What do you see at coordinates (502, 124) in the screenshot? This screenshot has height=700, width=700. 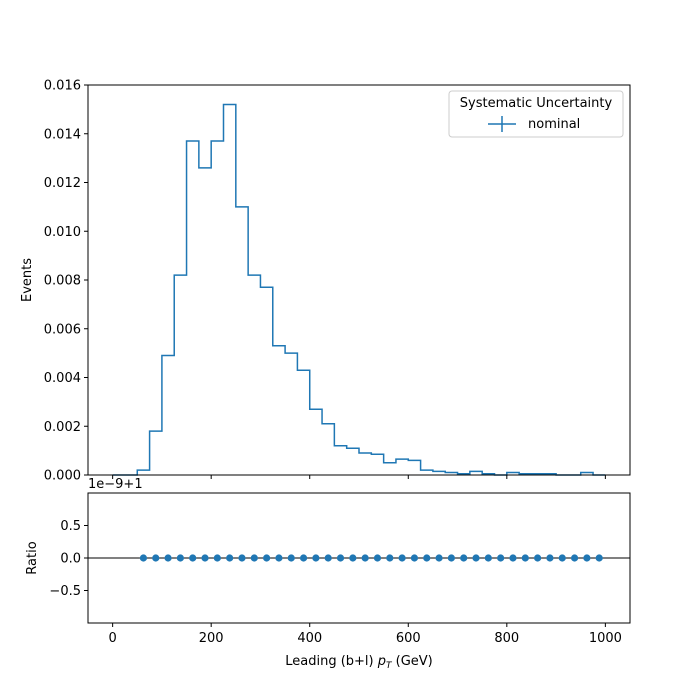 I see `legend-nominal-marker` at bounding box center [502, 124].